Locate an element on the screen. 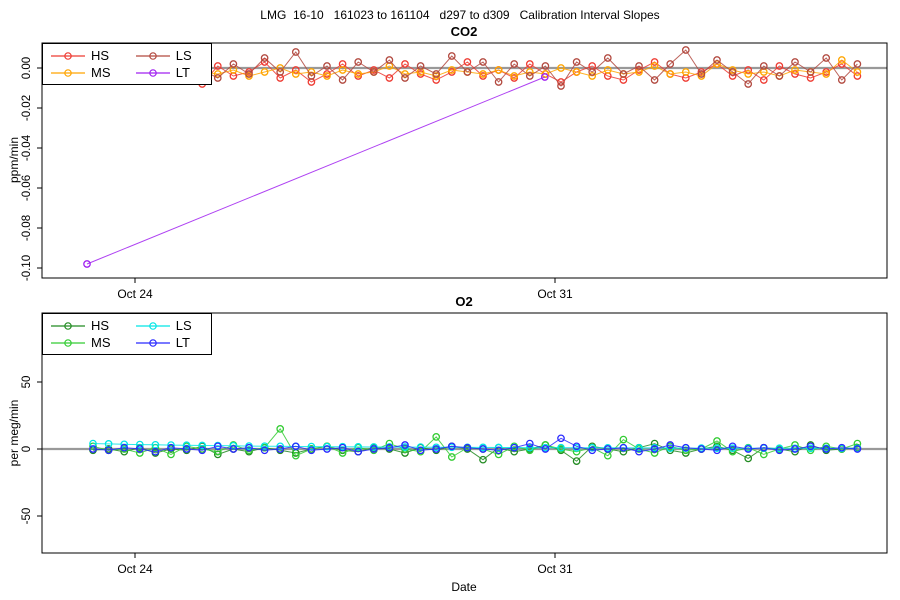 The image size is (900, 600). legend-entry-lt: LT is located at coordinates (169, 342).